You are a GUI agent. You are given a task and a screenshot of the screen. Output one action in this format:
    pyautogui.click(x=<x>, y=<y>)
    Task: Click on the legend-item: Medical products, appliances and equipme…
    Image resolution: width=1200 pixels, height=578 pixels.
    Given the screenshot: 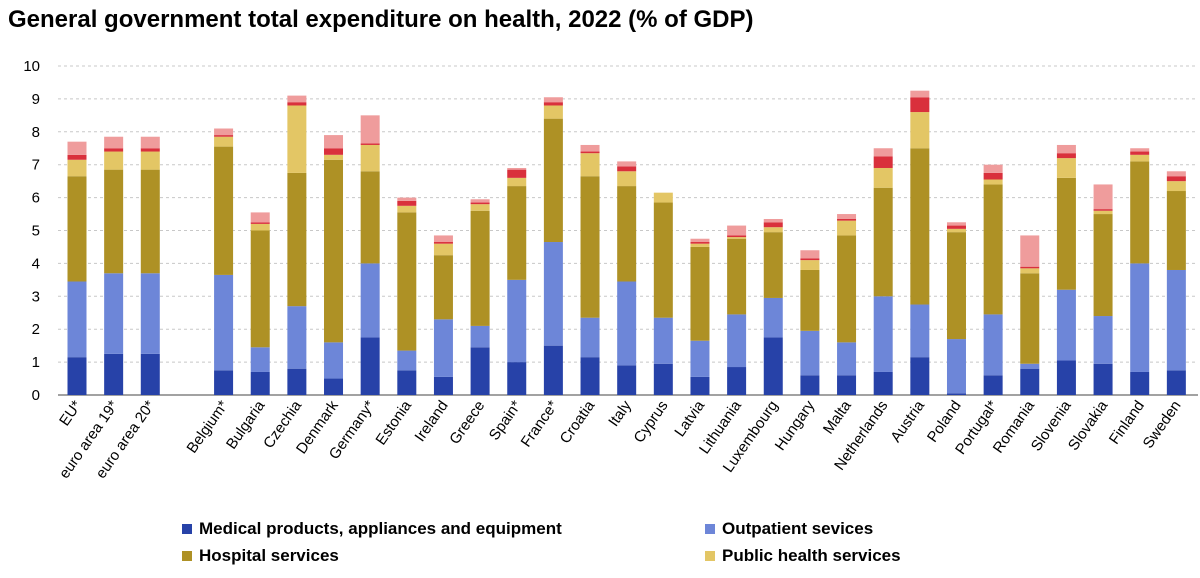 What is the action you would take?
    pyautogui.click(x=372, y=529)
    